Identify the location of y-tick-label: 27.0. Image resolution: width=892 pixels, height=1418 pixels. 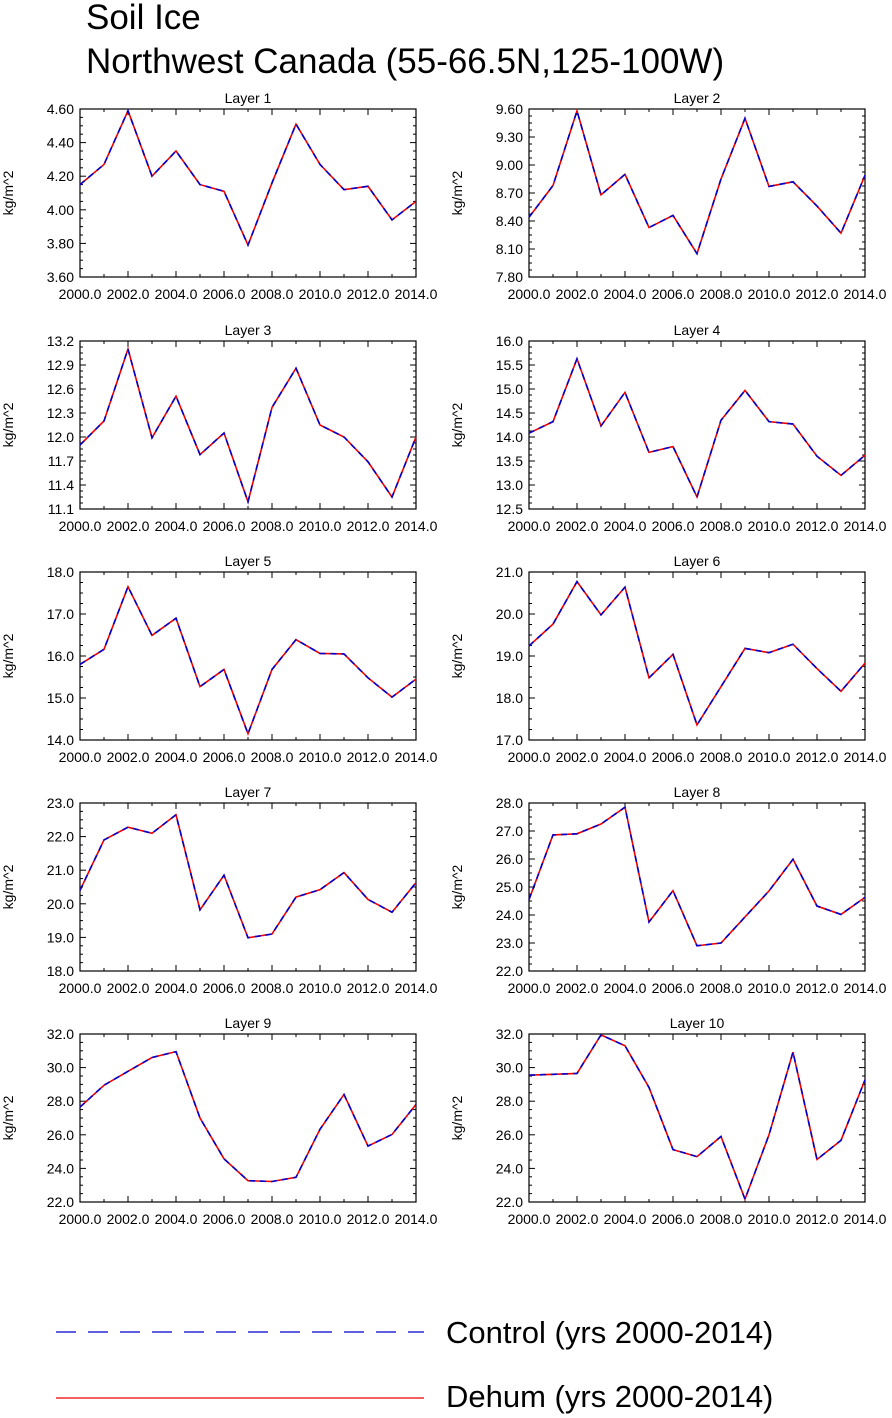
(509, 831).